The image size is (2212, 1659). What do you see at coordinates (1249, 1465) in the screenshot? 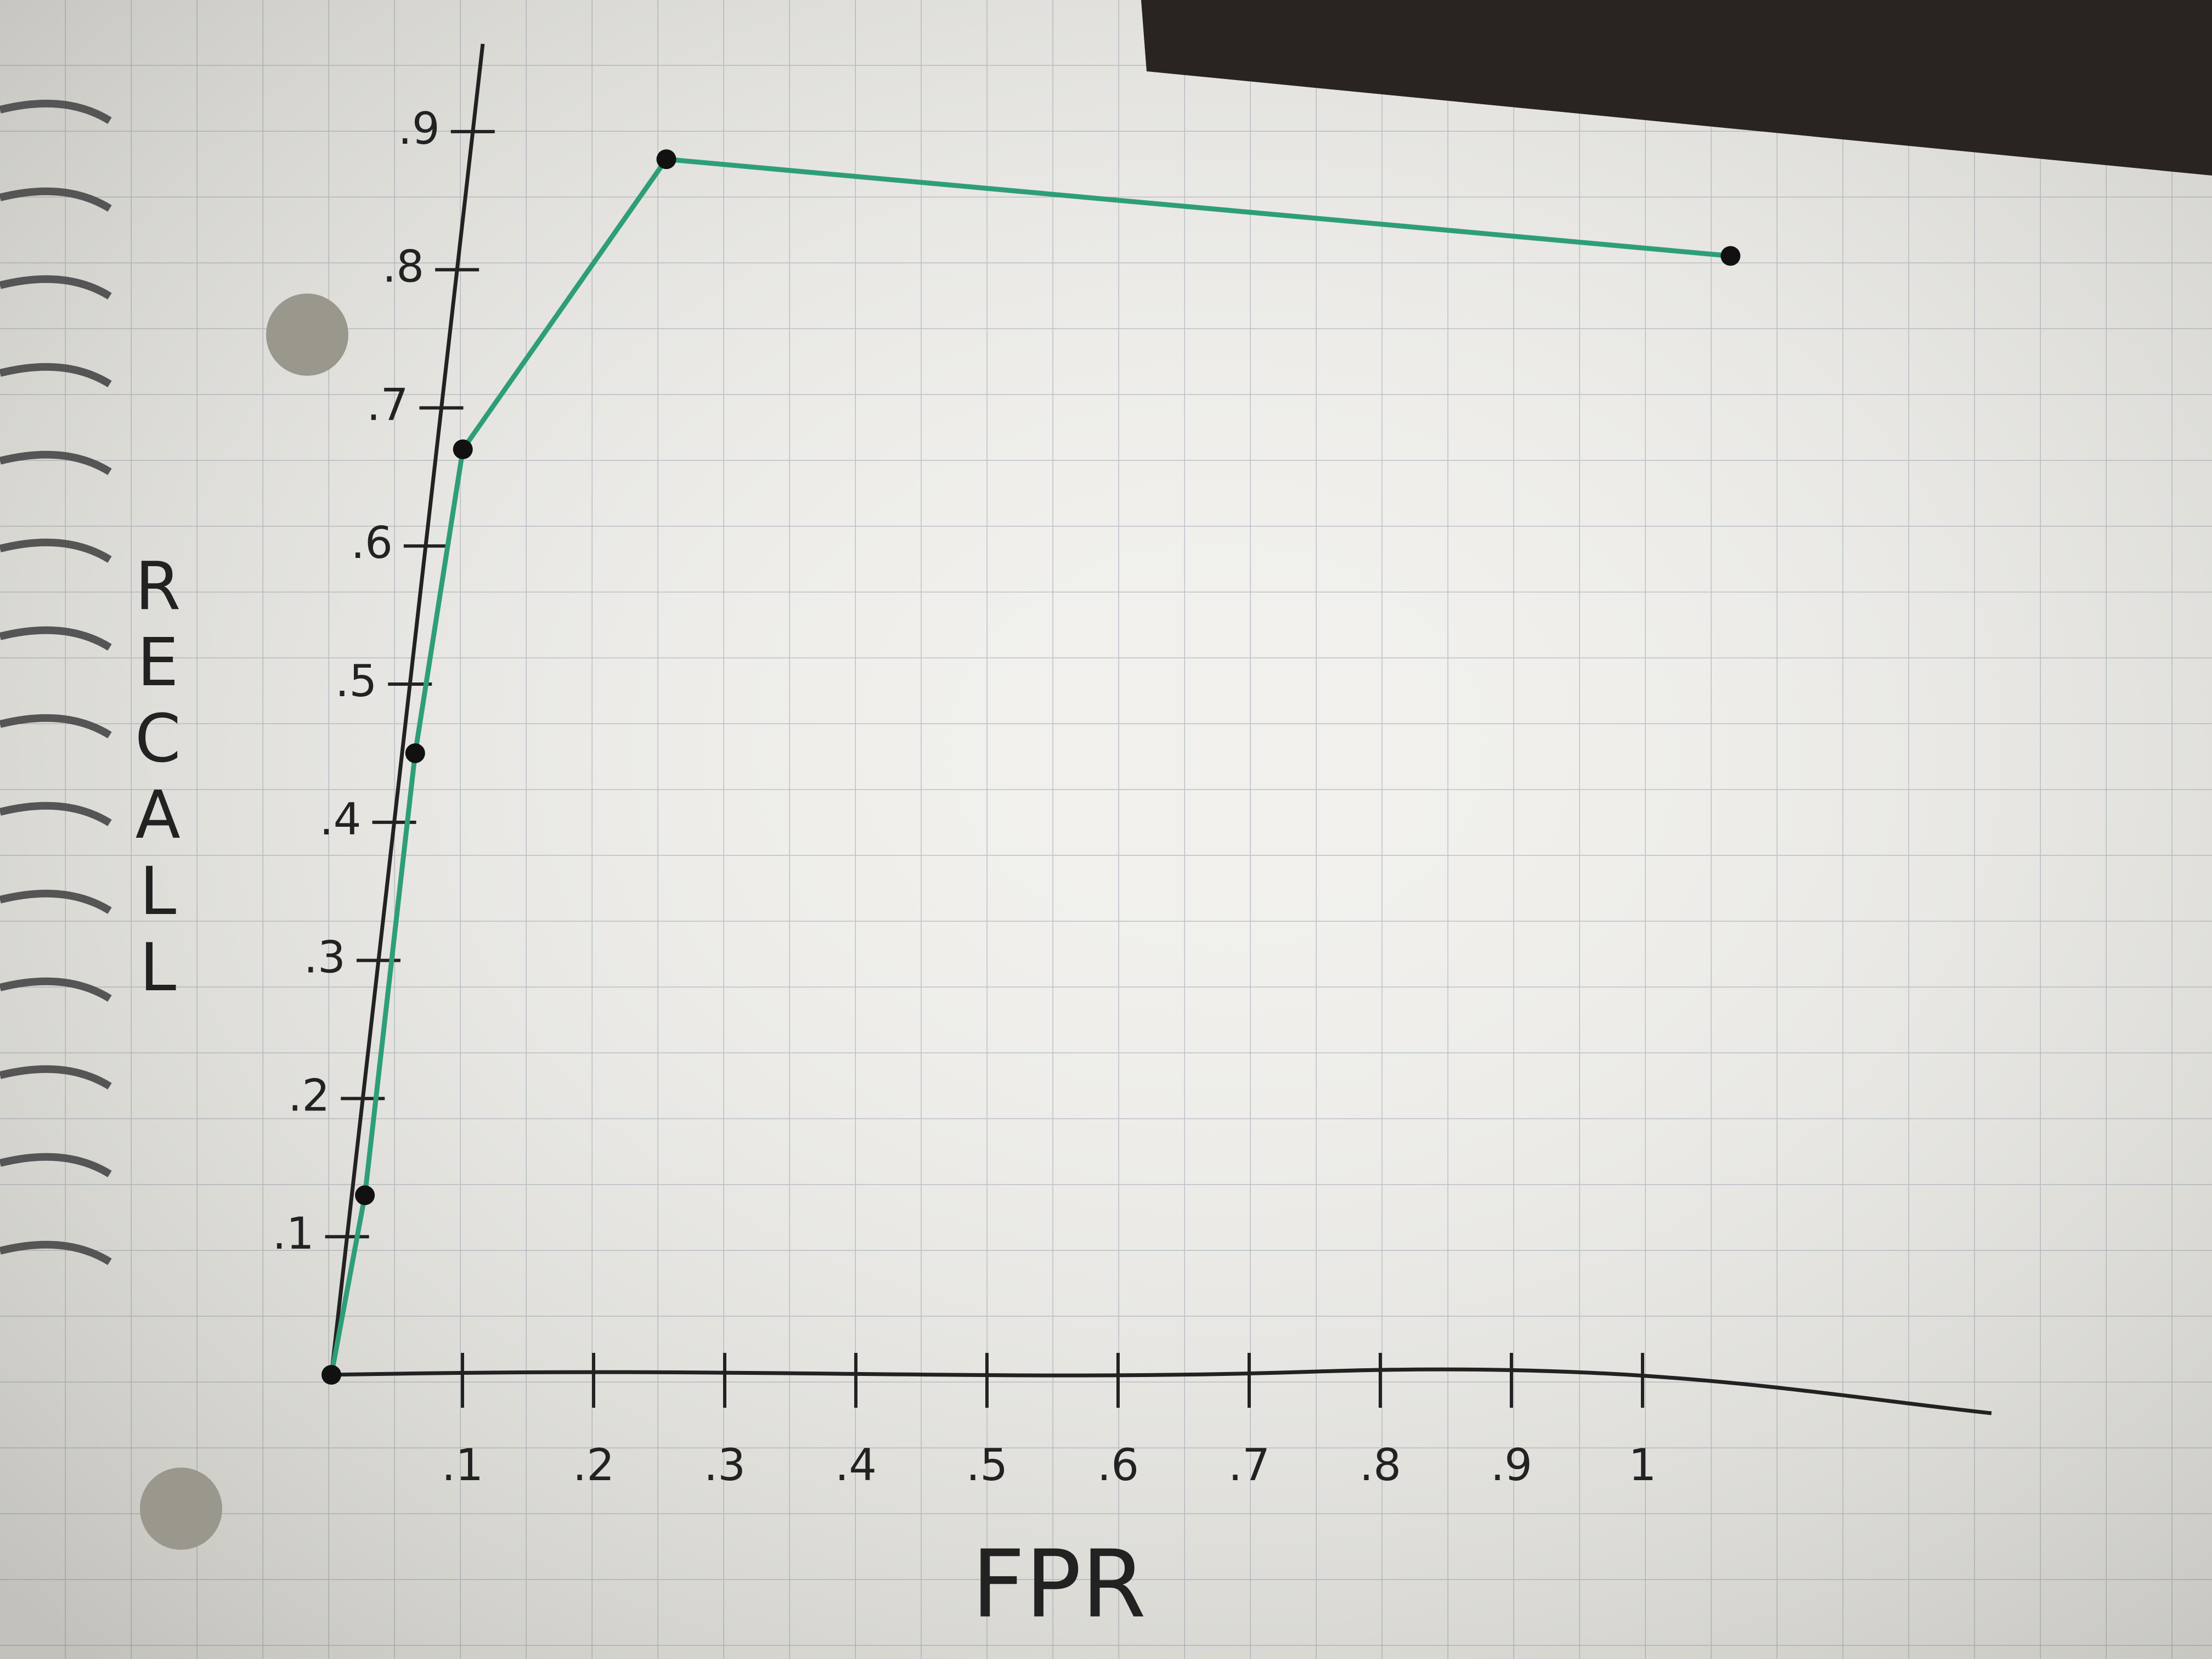
I see `x-tick-label: .7` at bounding box center [1249, 1465].